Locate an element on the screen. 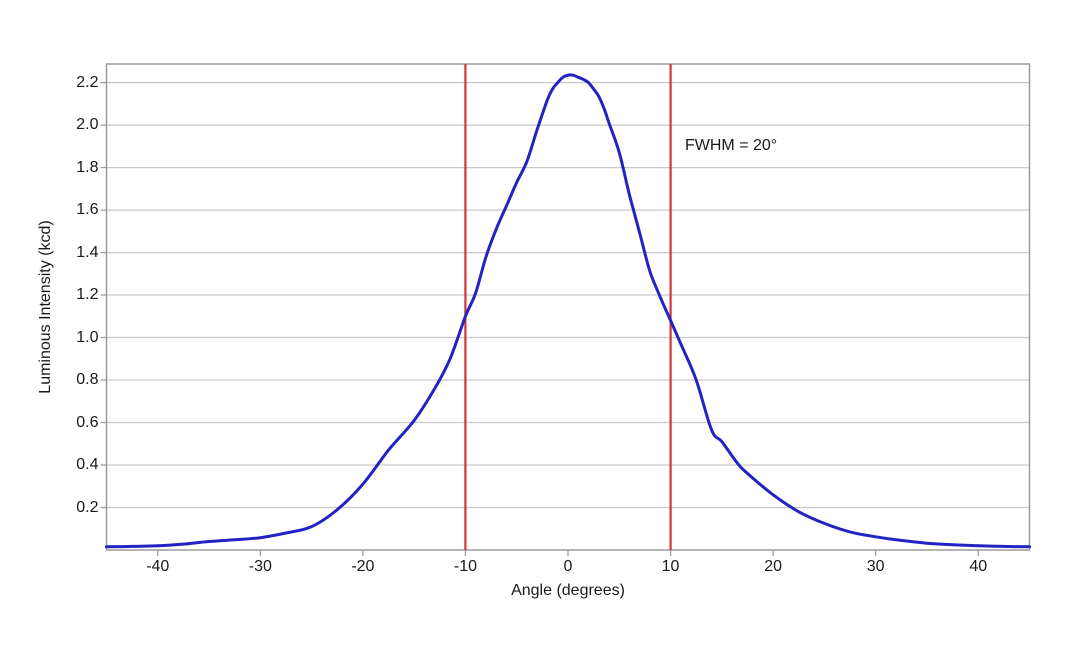  x-tick-label: -30 is located at coordinates (260, 566).